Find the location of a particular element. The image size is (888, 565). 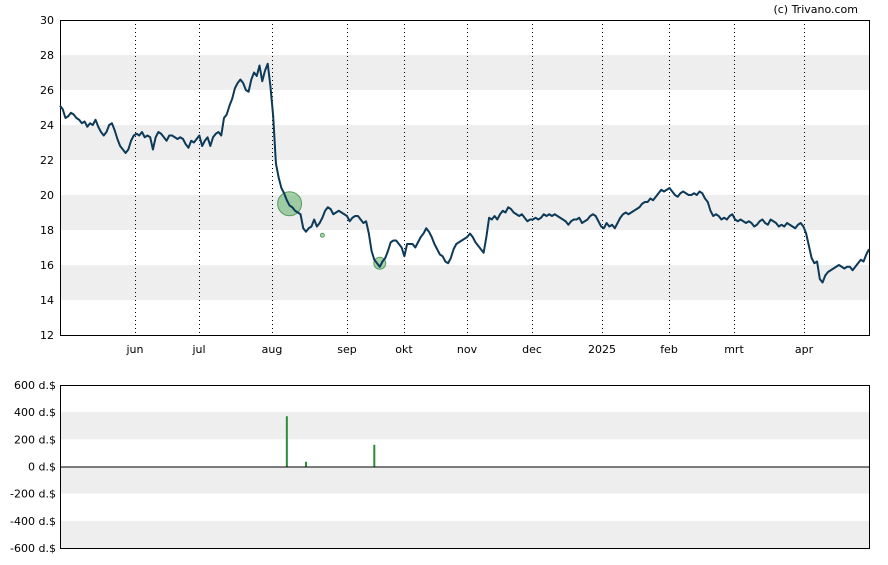

y-tick-label: 18 is located at coordinates (47, 230).